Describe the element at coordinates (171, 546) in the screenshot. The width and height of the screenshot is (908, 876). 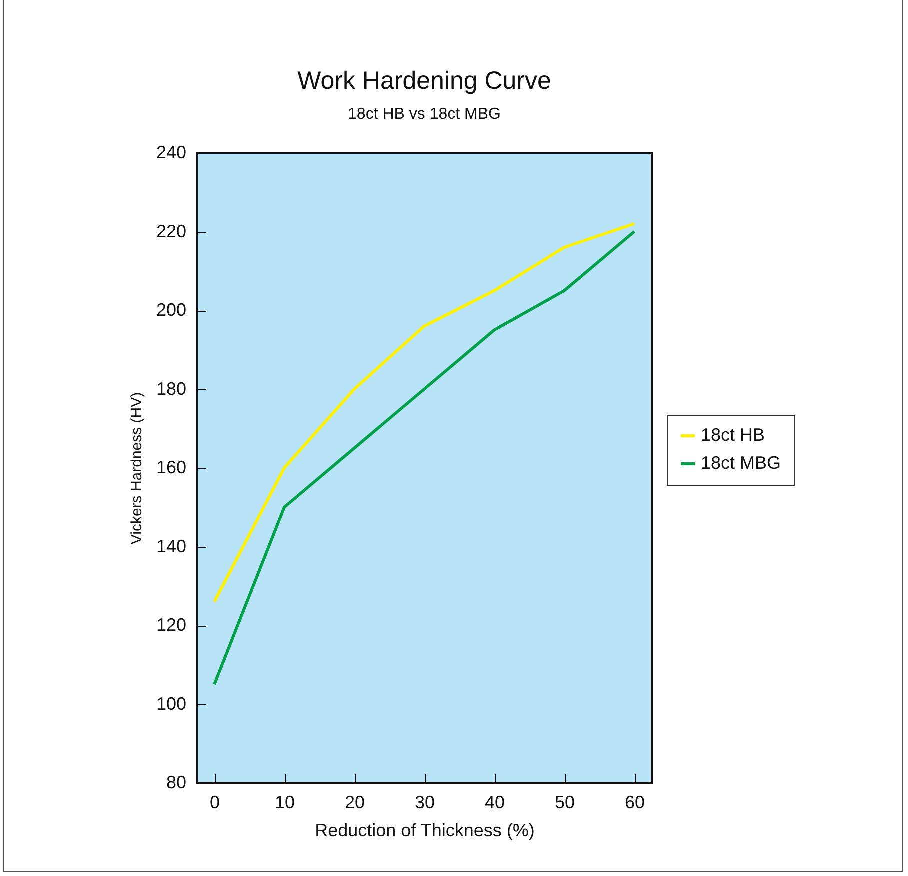
I see `y-tick-label: 140` at that location.